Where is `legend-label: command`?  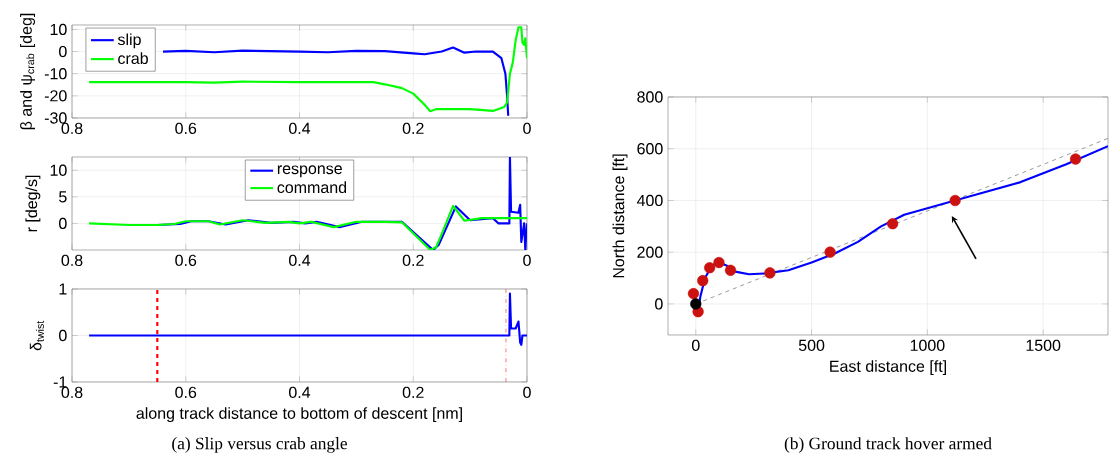 legend-label: command is located at coordinates (312, 187).